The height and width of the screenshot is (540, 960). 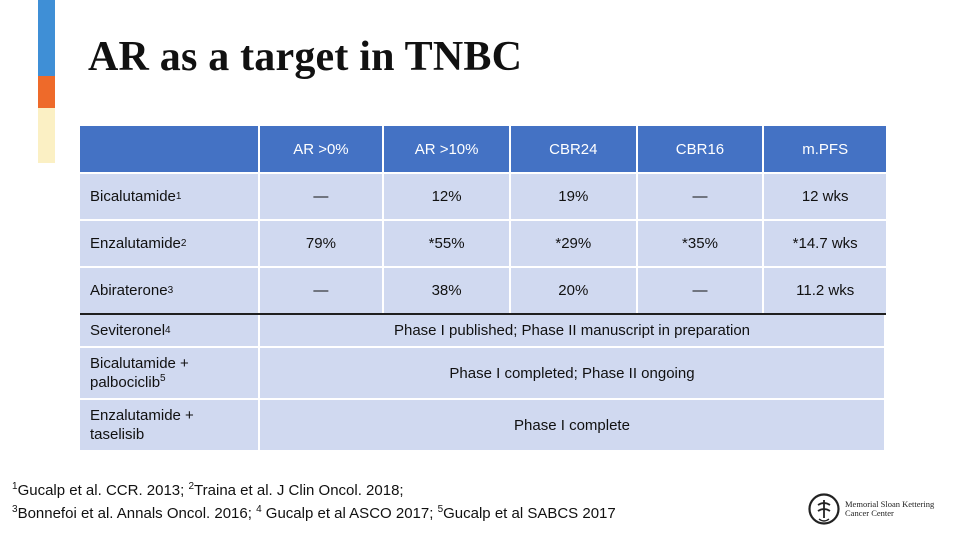 I want to click on footnote-sup: 3, so click(x=15, y=509).